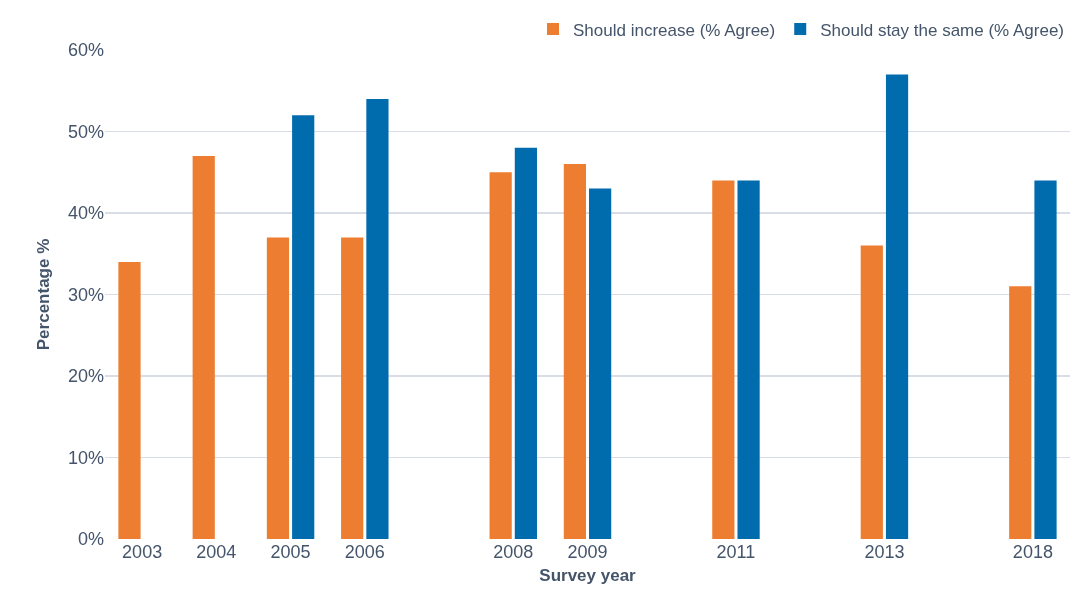 This screenshot has width=1082, height=614. Describe the element at coordinates (290, 552) in the screenshot. I see `x-tick-label: 2005` at that location.